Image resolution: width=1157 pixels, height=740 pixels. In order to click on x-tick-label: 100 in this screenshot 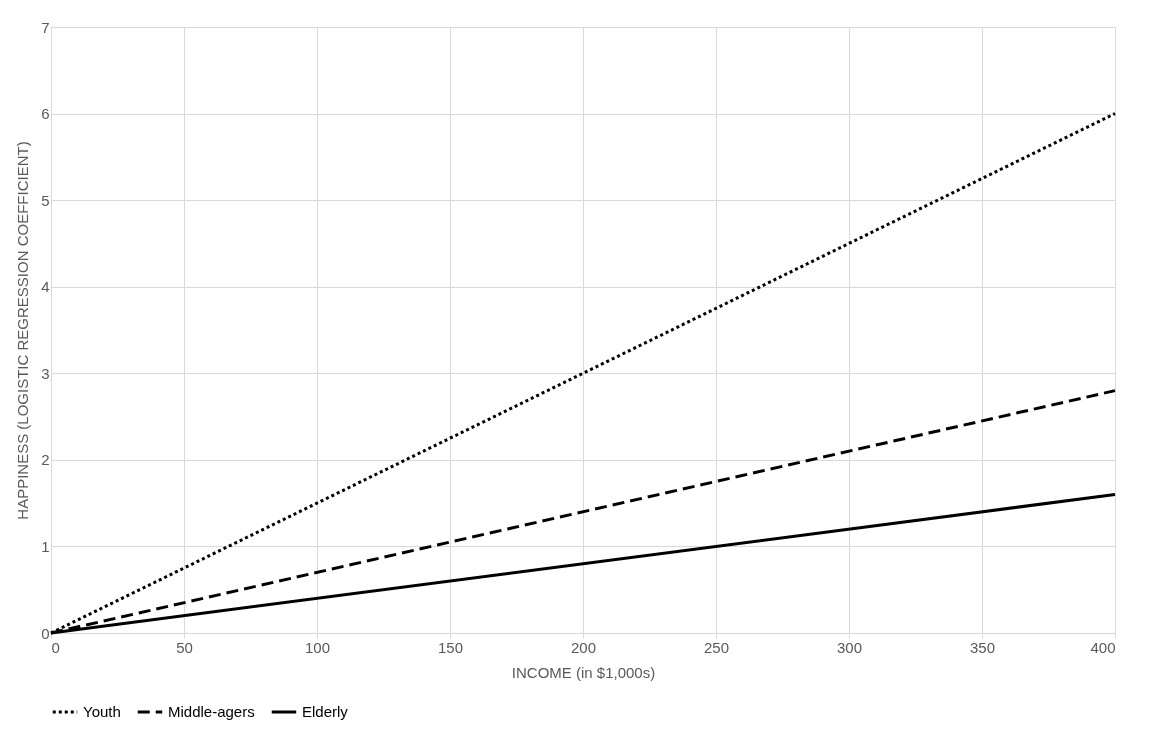, I will do `click(317, 647)`.